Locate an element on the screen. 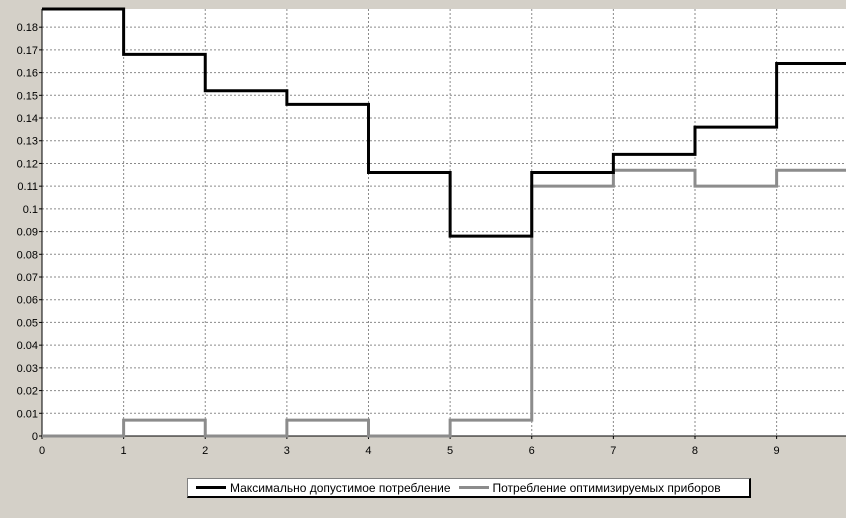 The image size is (846, 518). y-tick-label: 0.08 is located at coordinates (27, 255).